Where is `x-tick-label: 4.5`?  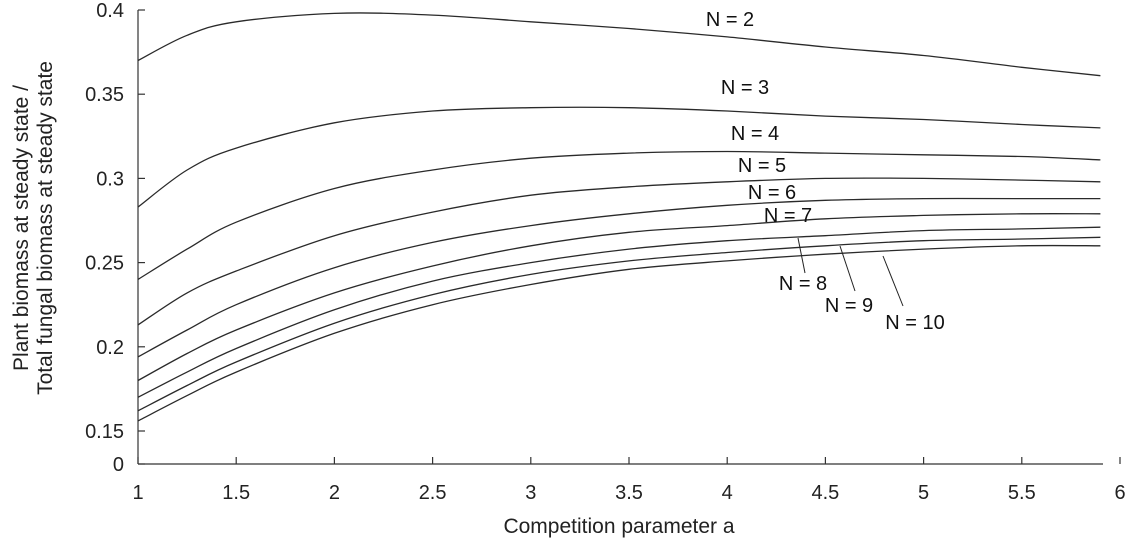 x-tick-label: 4.5 is located at coordinates (825, 493).